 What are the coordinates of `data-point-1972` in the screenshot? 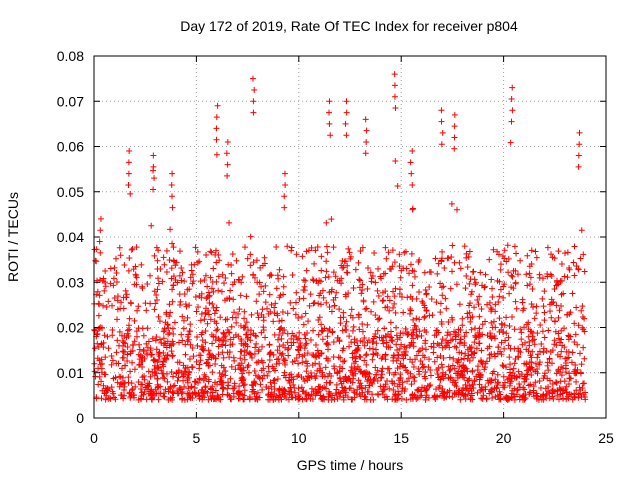 It's located at (447, 391).